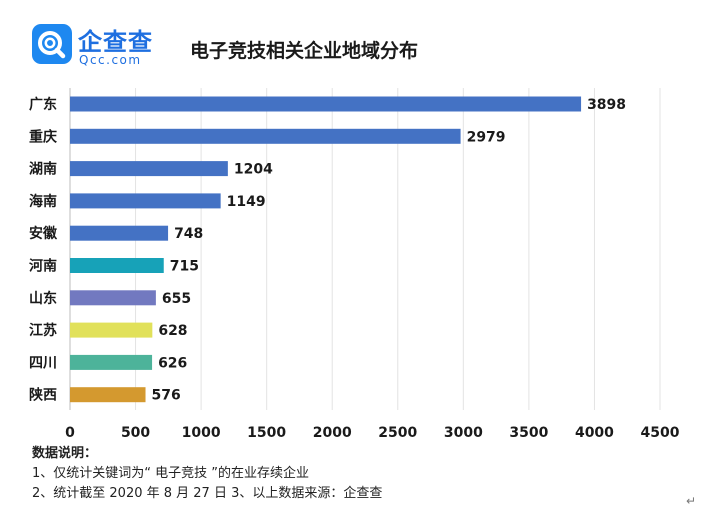  Describe the element at coordinates (246, 202) in the screenshot. I see `value-label-3: 1149` at that location.